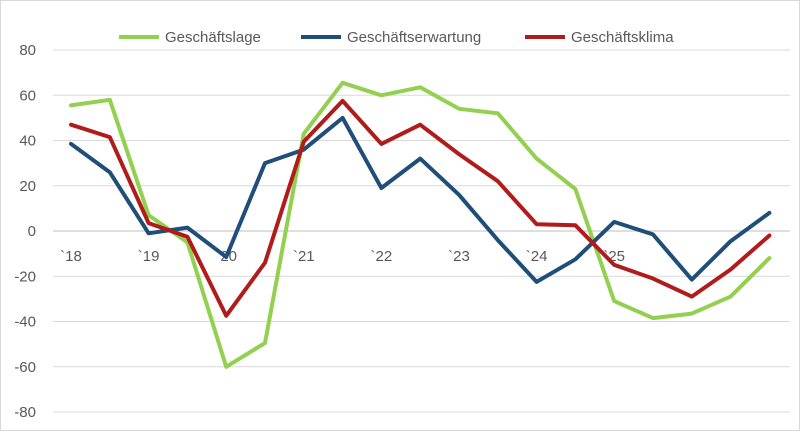 This screenshot has width=800, height=435. What do you see at coordinates (27, 95) in the screenshot?
I see `y-tick-label: 60` at bounding box center [27, 95].